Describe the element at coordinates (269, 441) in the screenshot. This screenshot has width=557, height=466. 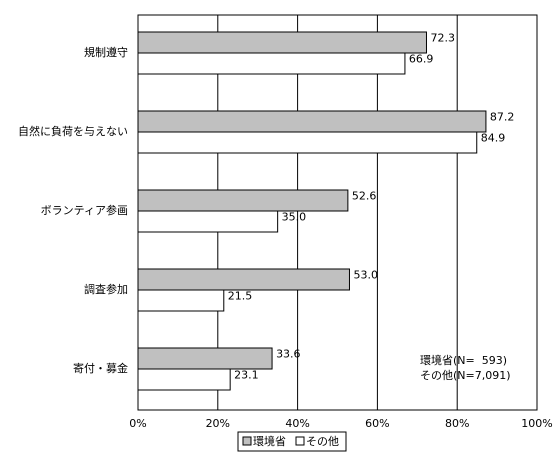
I see `legend-label: 環境省` at that location.